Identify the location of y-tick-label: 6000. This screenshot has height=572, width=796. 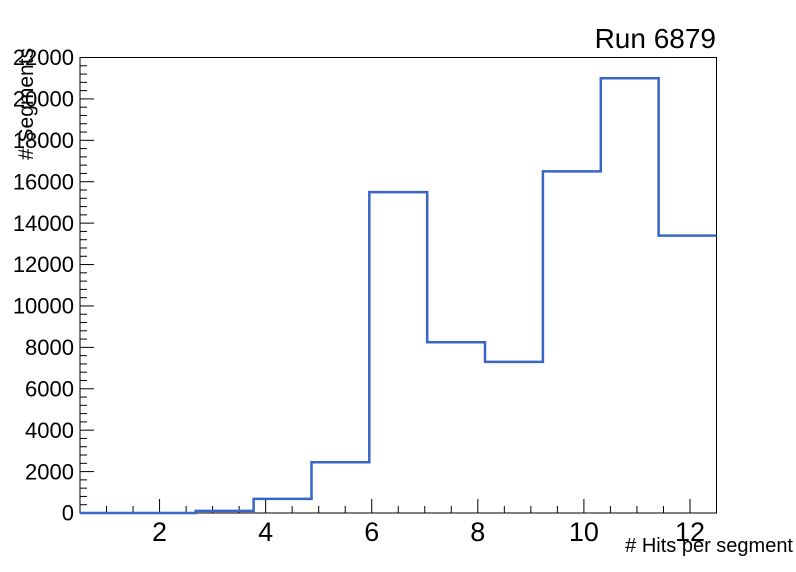
(49, 388).